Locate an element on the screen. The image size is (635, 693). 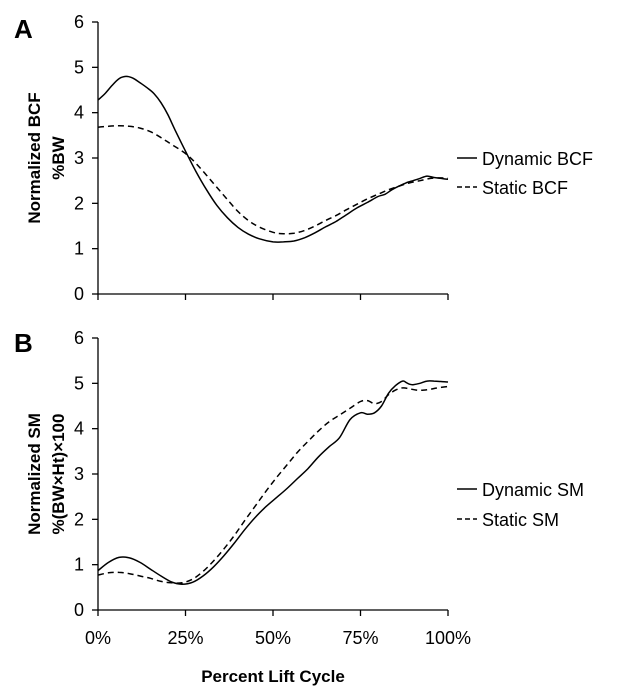
y-axis-title-line2: %BW is located at coordinates (58, 157).